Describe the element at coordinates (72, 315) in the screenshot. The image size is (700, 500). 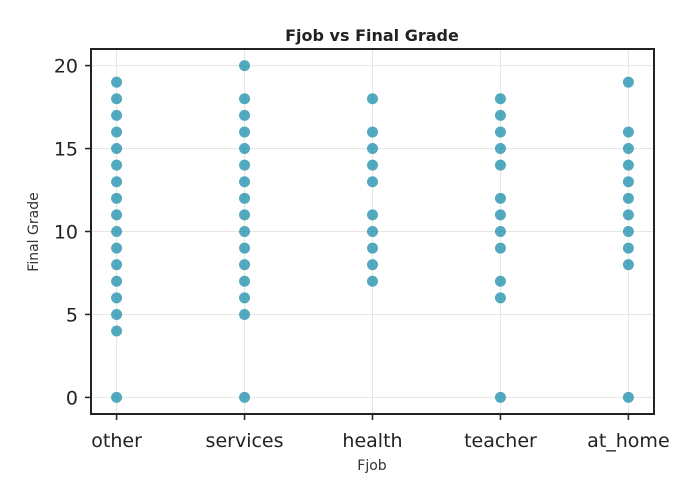
I see `y-tick-label: 5` at that location.